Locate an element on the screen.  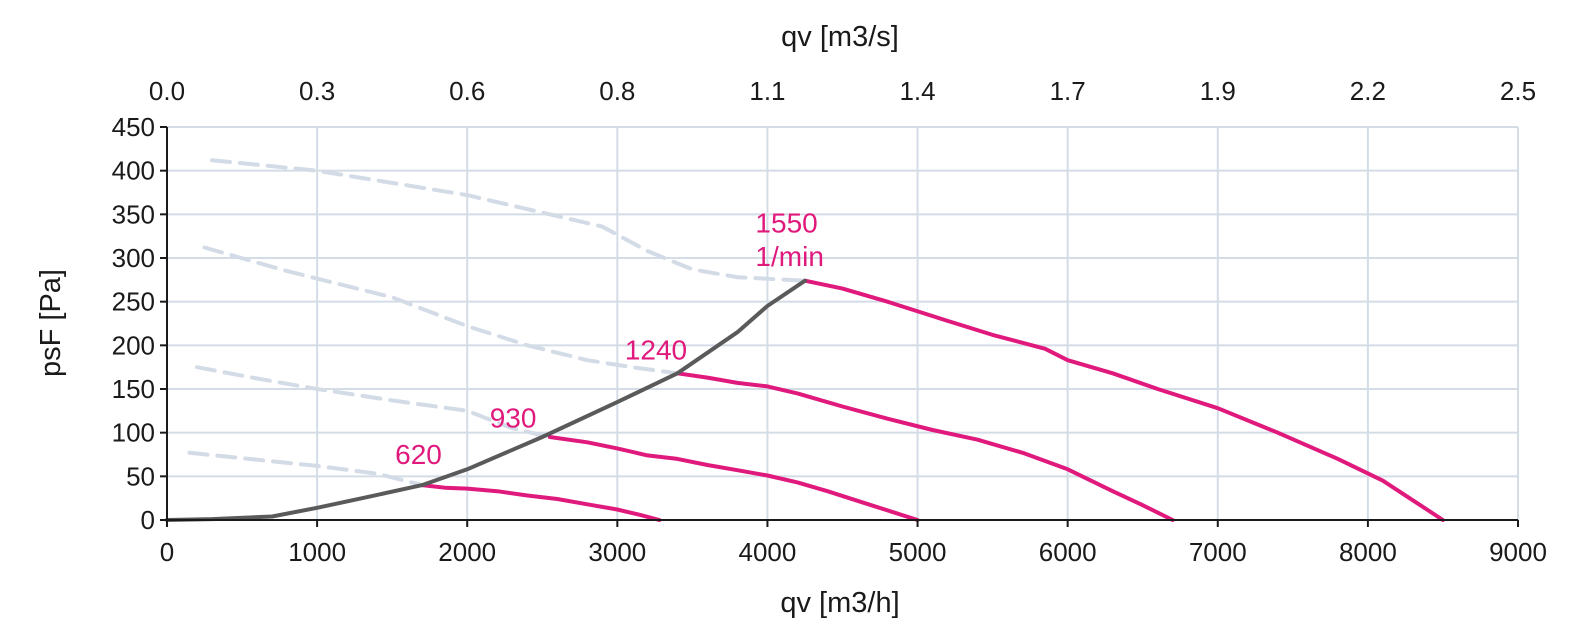
y-axis-title: psF [Pa] is located at coordinates (51, 323).